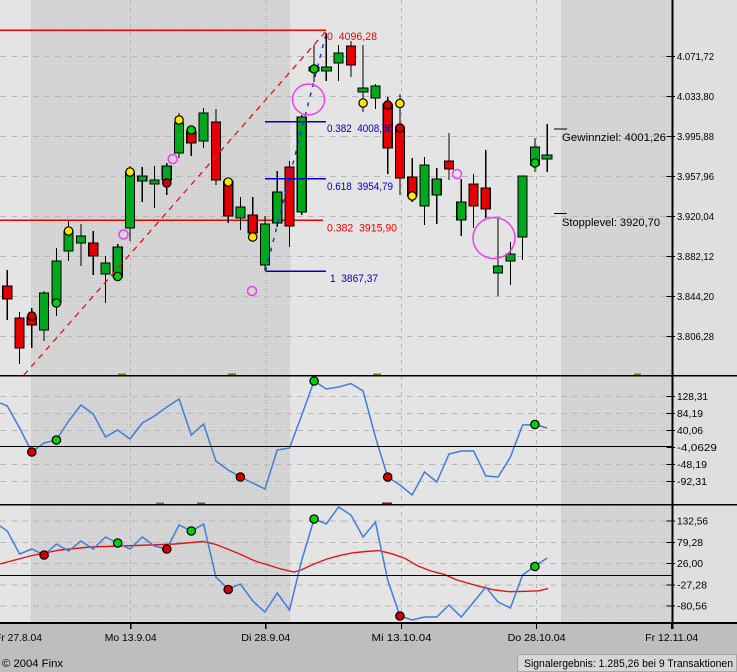 The width and height of the screenshot is (737, 672). Describe the element at coordinates (692, 465) in the screenshot. I see `svg-text: -48,19` at that location.